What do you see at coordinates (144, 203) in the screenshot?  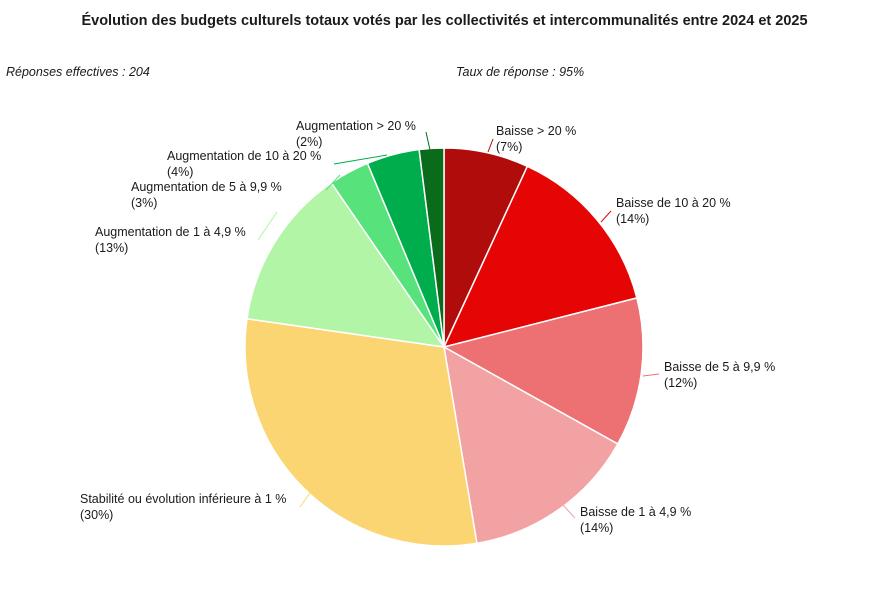 I see `slice-percent-7: (3%)` at bounding box center [144, 203].